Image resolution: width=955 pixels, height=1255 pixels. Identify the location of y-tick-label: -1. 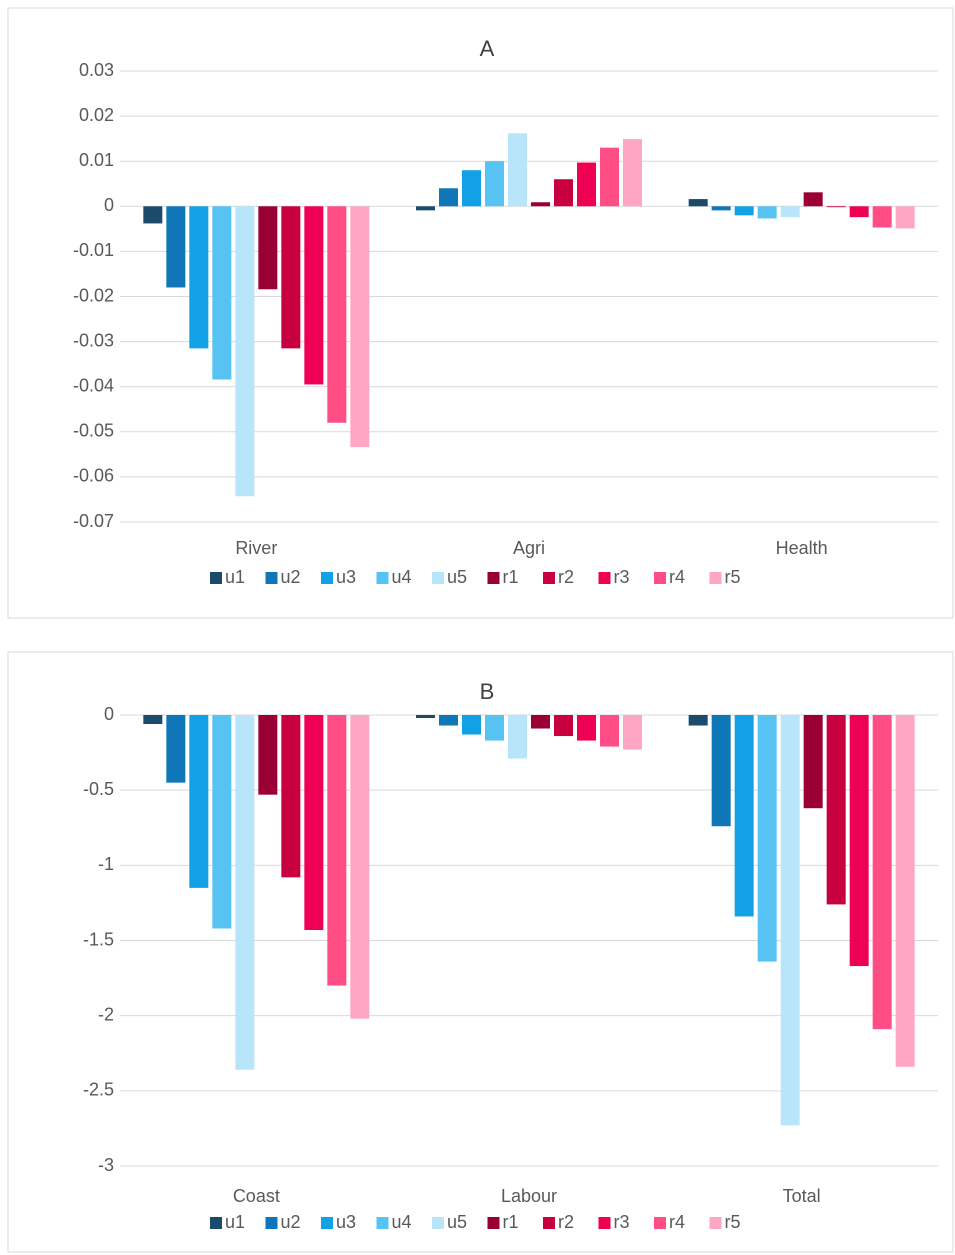
(106, 864).